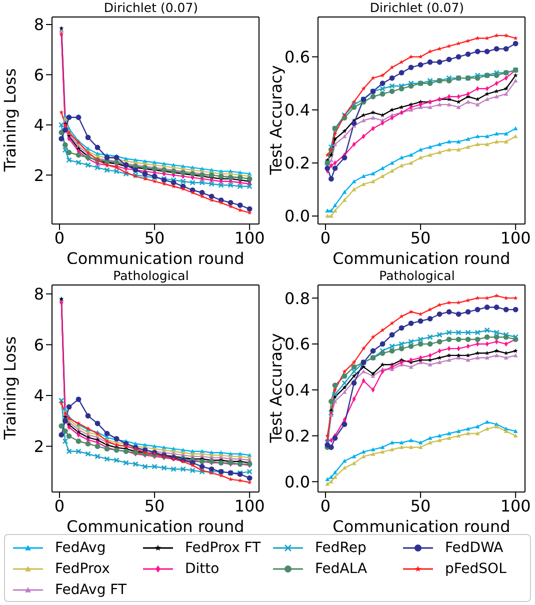 The width and height of the screenshot is (535, 605). Describe the element at coordinates (82, 569) in the screenshot. I see `legend-label: FedProx` at that location.